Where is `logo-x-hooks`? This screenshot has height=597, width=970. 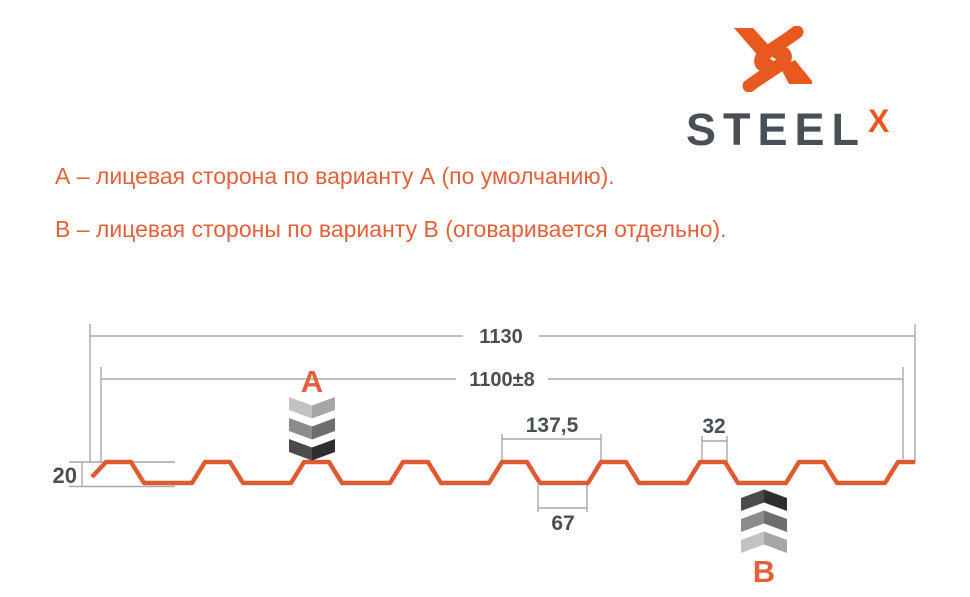 logo-x-hooks is located at coordinates (773, 59).